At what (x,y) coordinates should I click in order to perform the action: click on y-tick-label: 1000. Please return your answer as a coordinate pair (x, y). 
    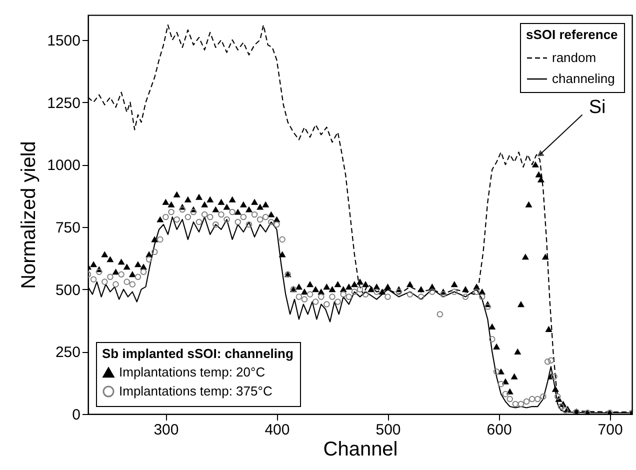
    Looking at the image, I should click on (63, 165).